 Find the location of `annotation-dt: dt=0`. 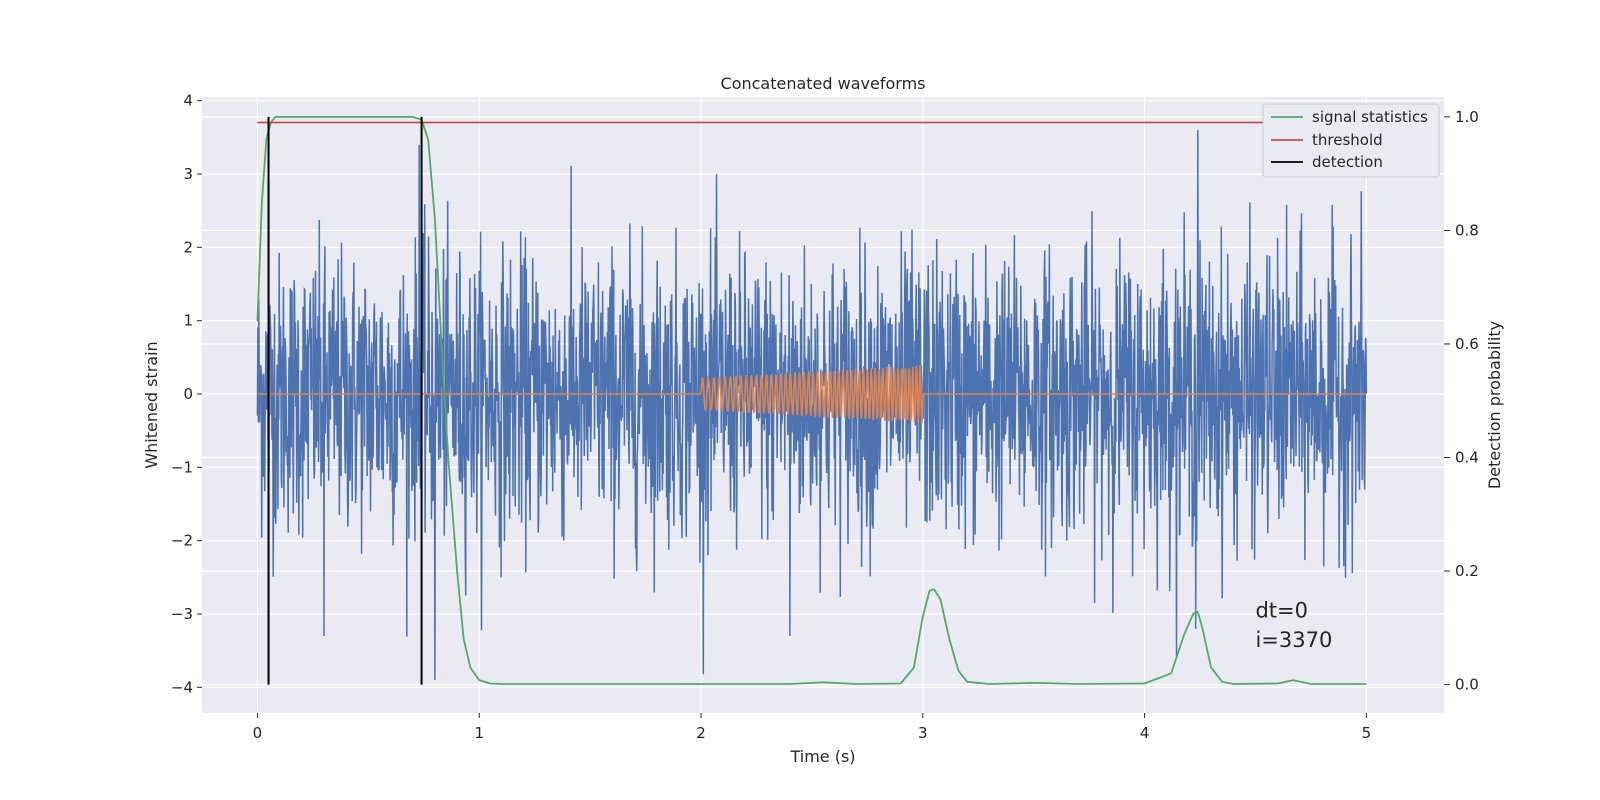

annotation-dt: dt=0 is located at coordinates (1281, 611).